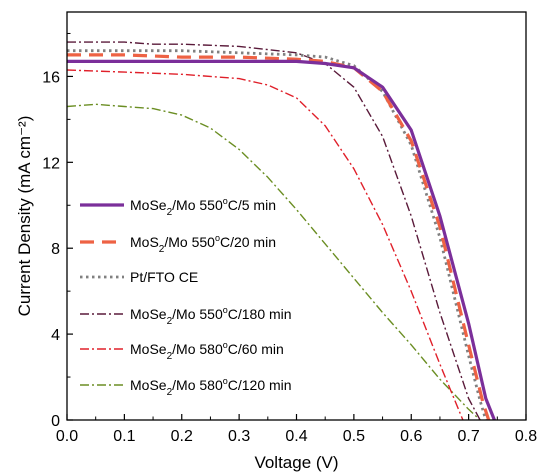  Describe the element at coordinates (55, 421) in the screenshot. I see `y-tick-label: 0` at that location.